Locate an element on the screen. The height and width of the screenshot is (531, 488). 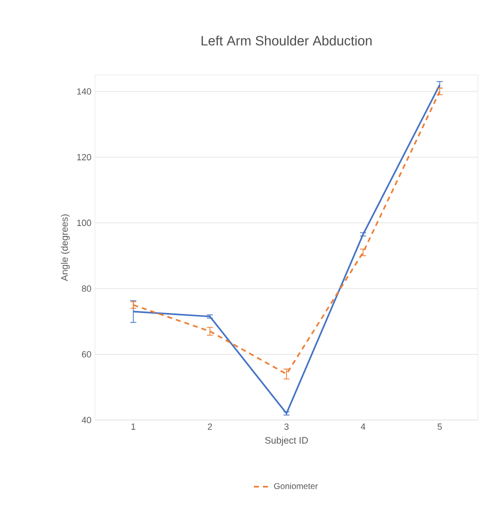
y-tick-label: 80 is located at coordinates (87, 288).